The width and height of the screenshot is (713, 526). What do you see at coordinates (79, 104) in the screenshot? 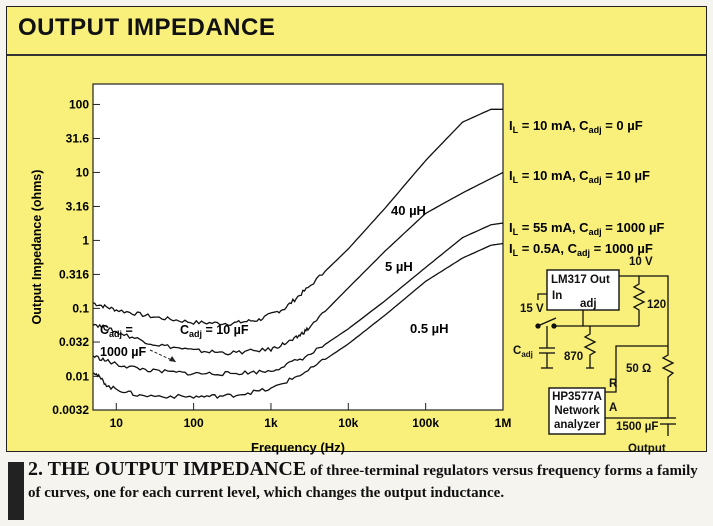
I see `y-tick-label: 100` at bounding box center [79, 104].